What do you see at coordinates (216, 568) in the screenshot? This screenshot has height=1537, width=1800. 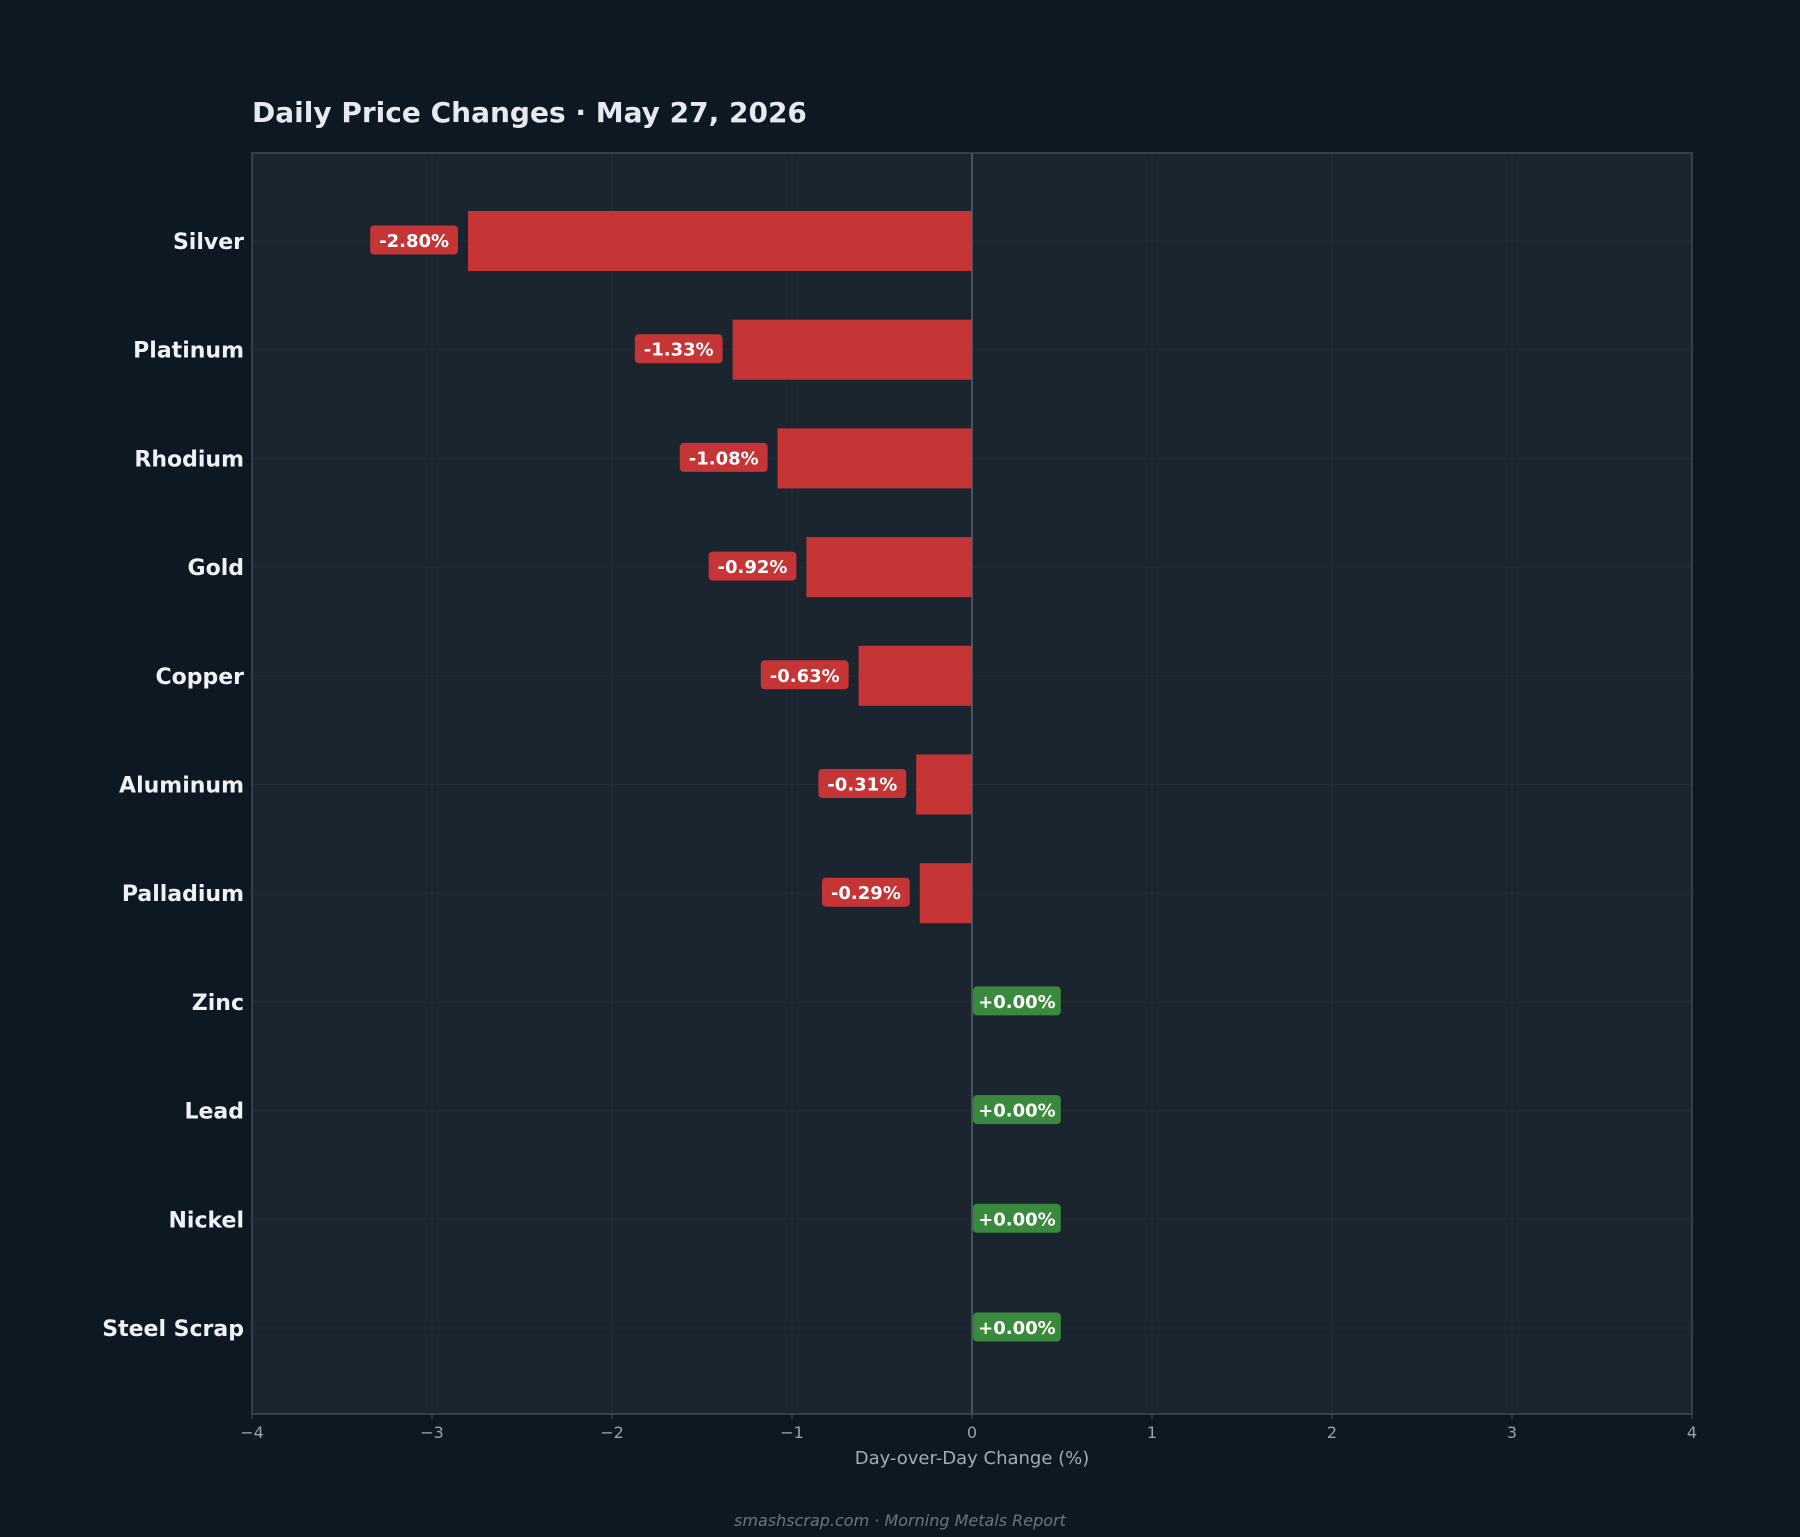 I see `category-label: Gold` at bounding box center [216, 568].